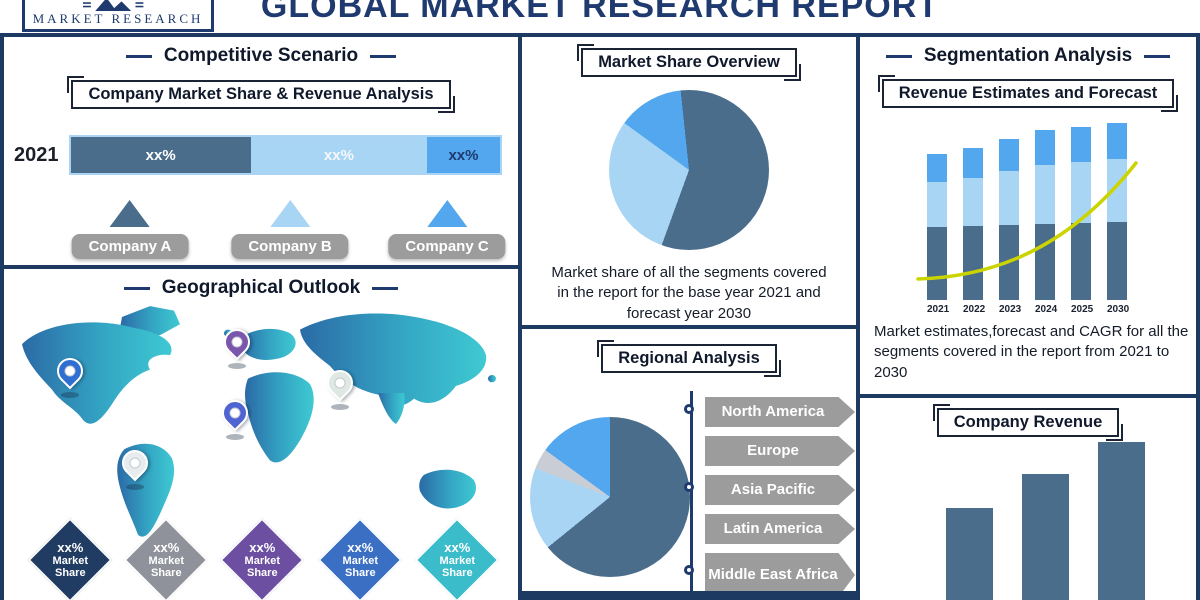  I want to click on revenue-forecast-chart: 2021 2022 2023 2024 2025 2030, so click(1027, 216).